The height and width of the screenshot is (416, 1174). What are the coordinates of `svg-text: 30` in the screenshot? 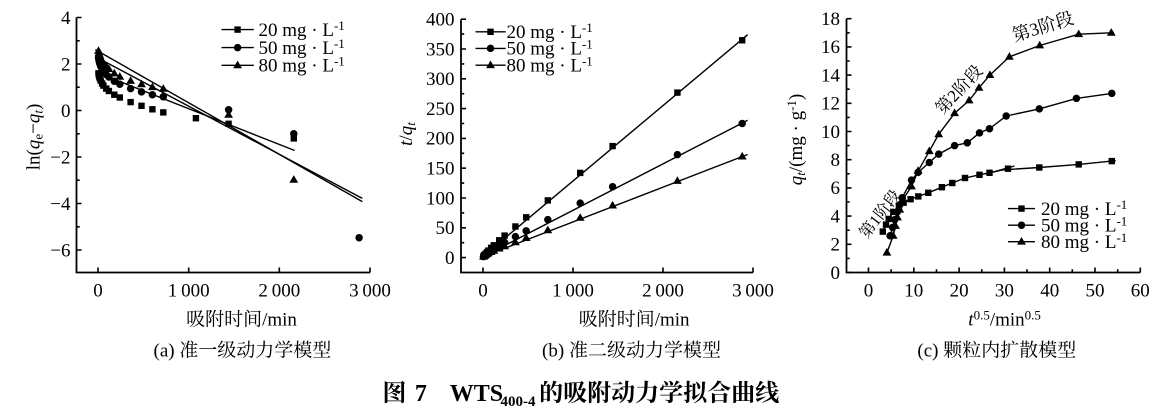 It's located at (1004, 291).